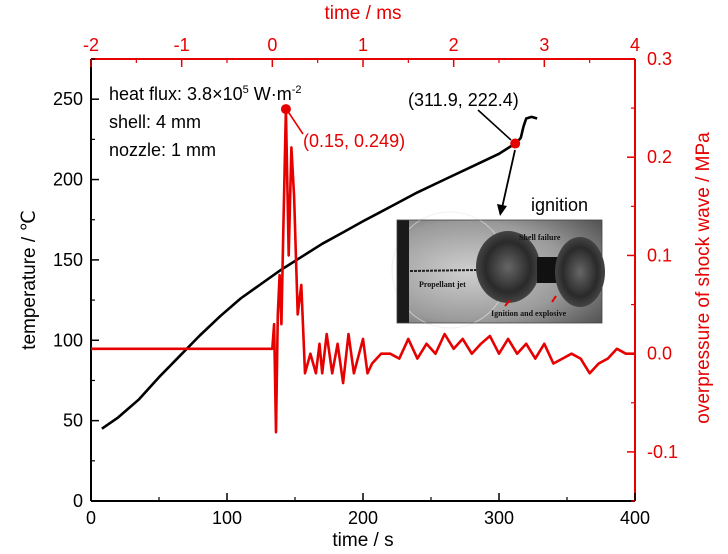  Describe the element at coordinates (182, 45) in the screenshot. I see `top-tick-label: -1` at that location.